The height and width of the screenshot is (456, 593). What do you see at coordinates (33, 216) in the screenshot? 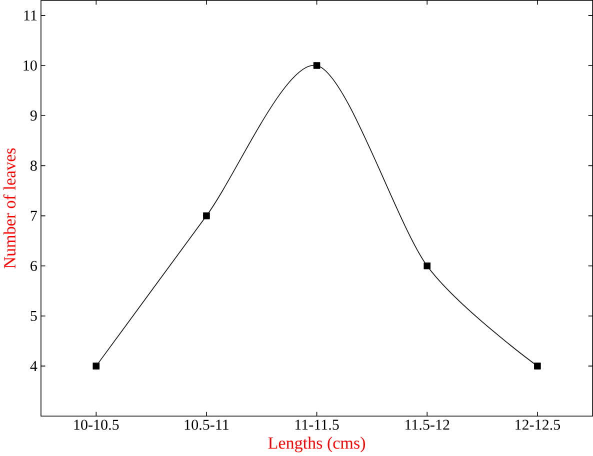
I see `y-tick-label: 7` at bounding box center [33, 216].